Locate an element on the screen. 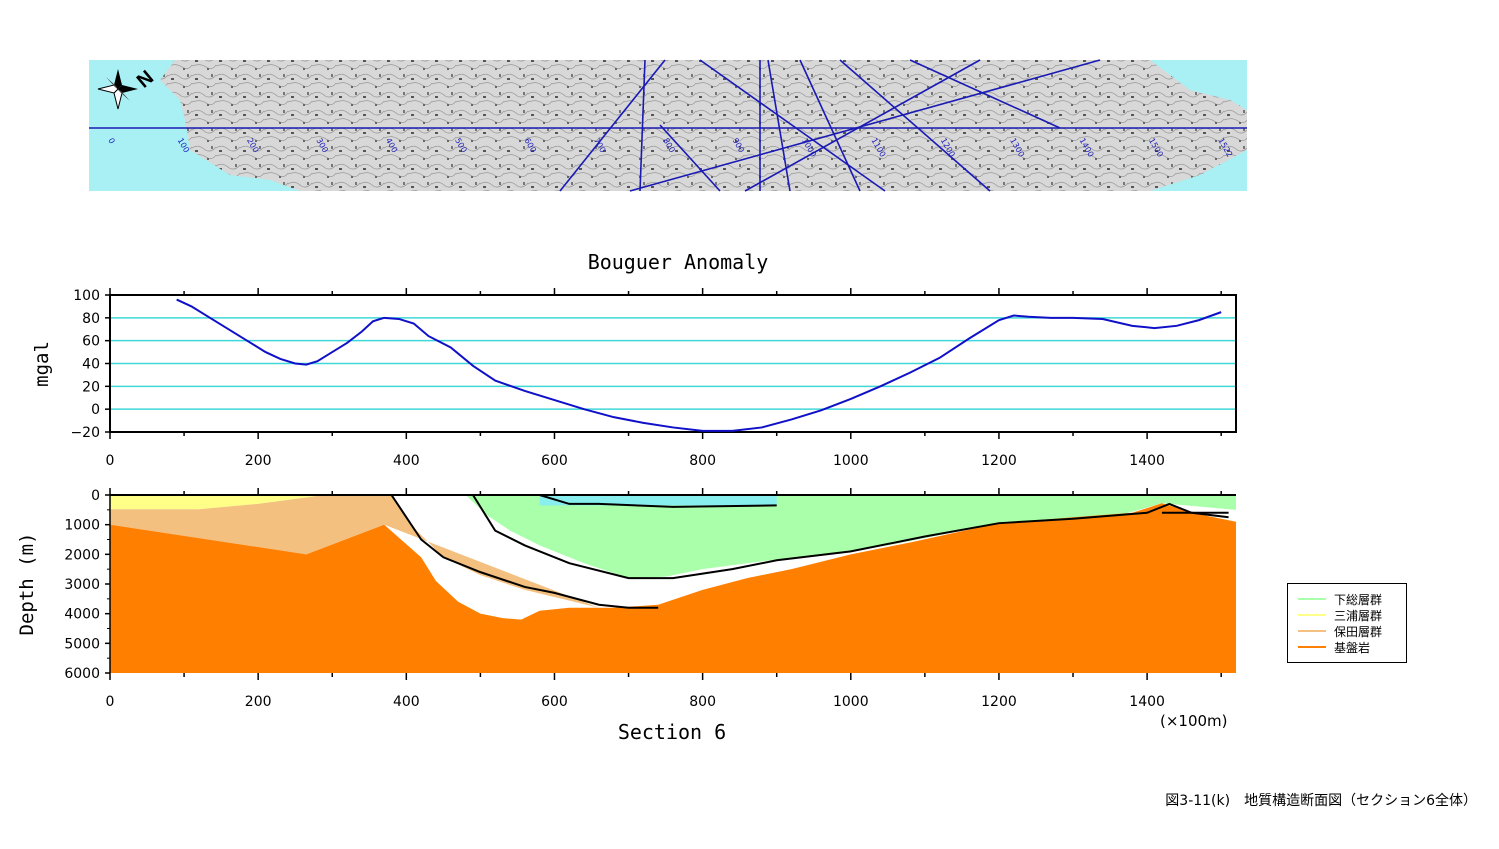 Image resolution: width=1499 pixels, height=849 pixels. legend-label: 基盤岩 is located at coordinates (1352, 648).